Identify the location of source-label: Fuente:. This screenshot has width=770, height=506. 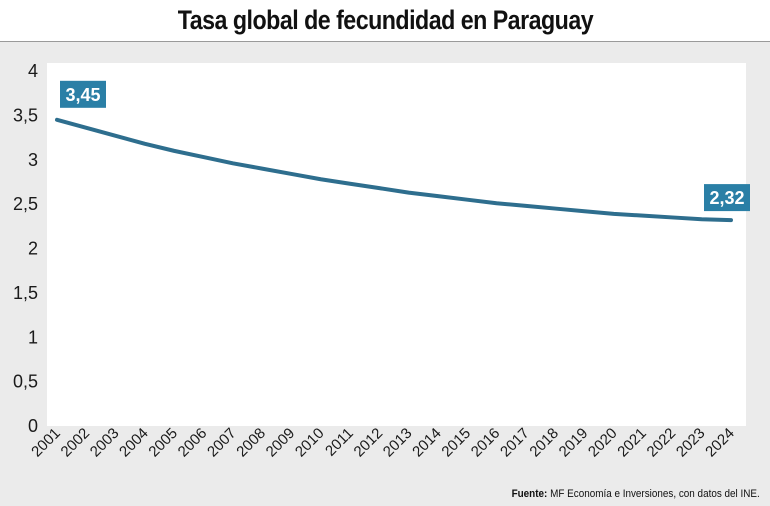
(529, 494).